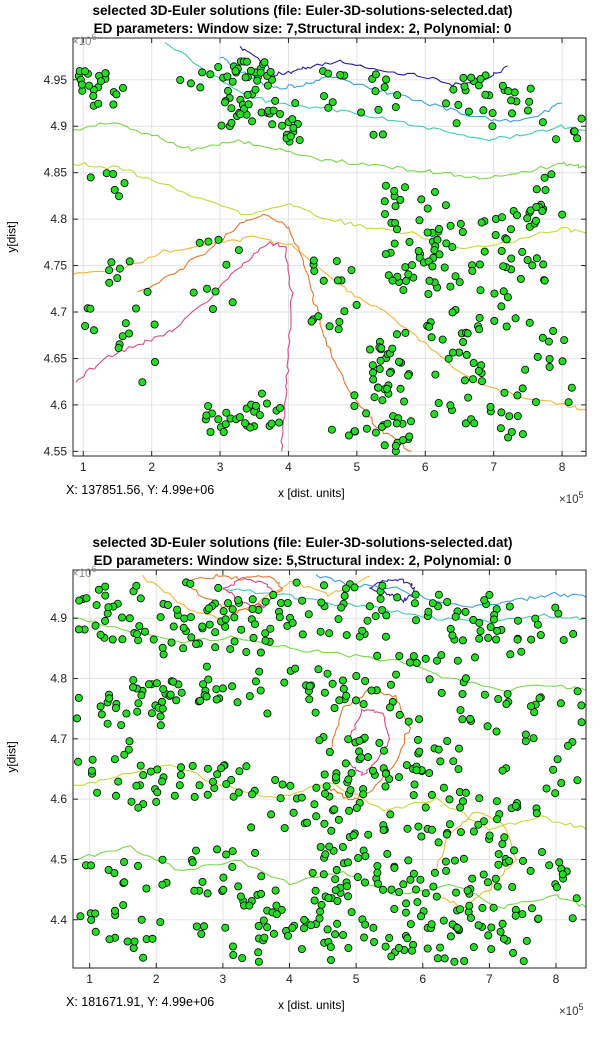 This screenshot has width=605, height=1041. Describe the element at coordinates (571, 498) in the screenshot. I see `x-axis-exponent: ×10⁵` at that location.